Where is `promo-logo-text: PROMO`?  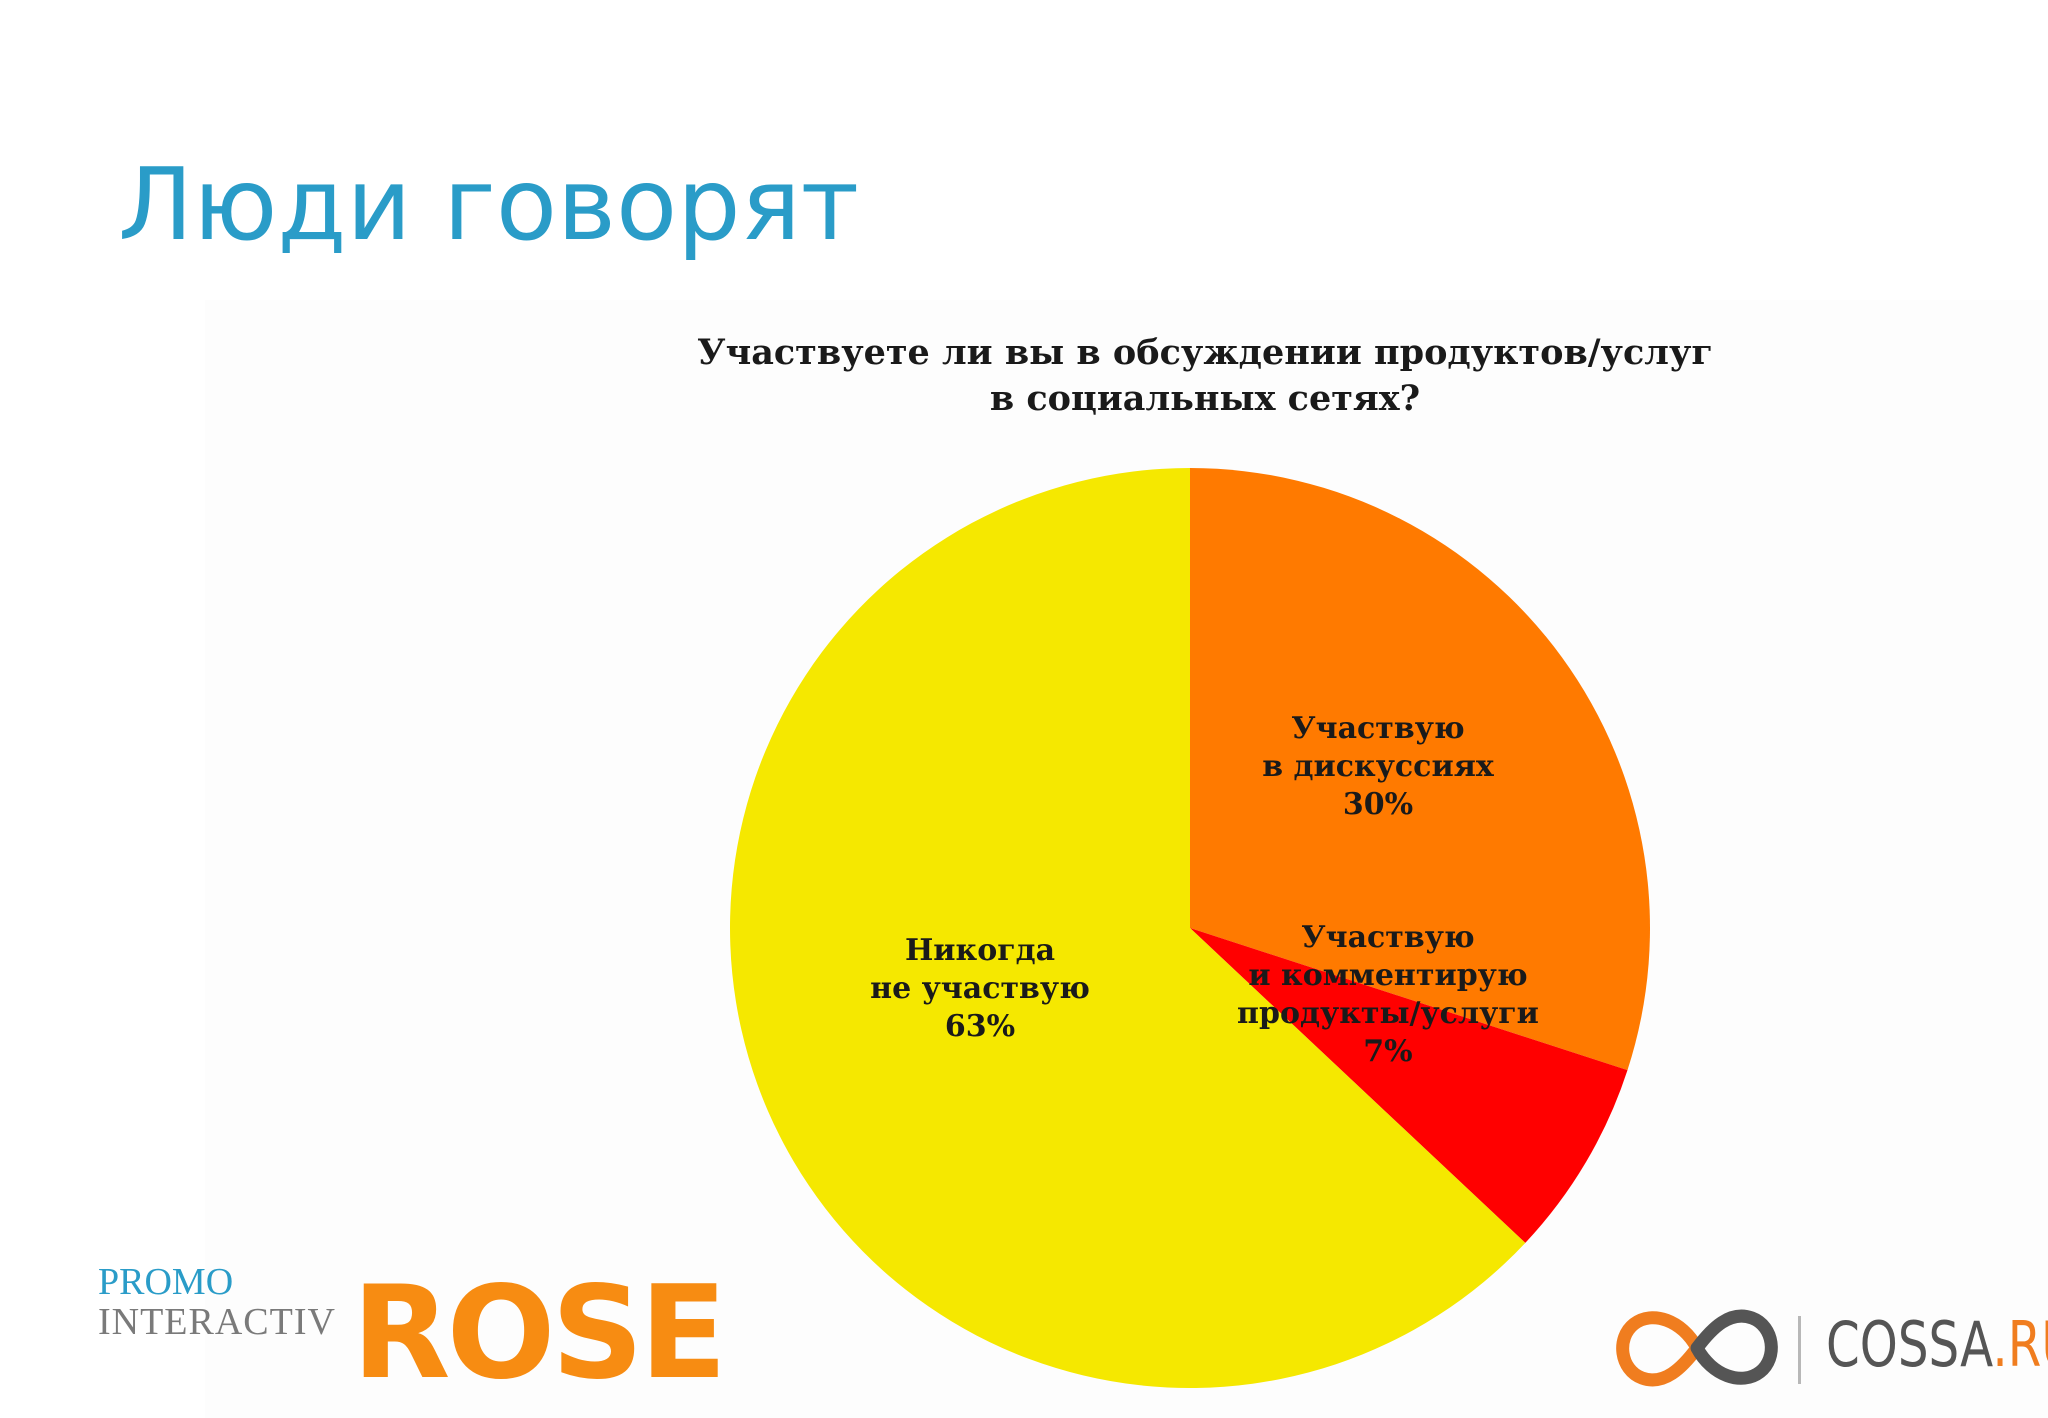
promo-logo-text: PROMO is located at coordinates (166, 1282).